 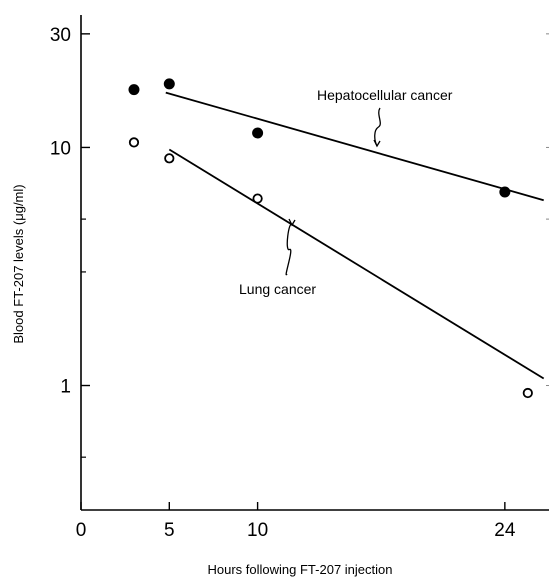 I want to click on x-tick-label: 24, so click(x=505, y=530).